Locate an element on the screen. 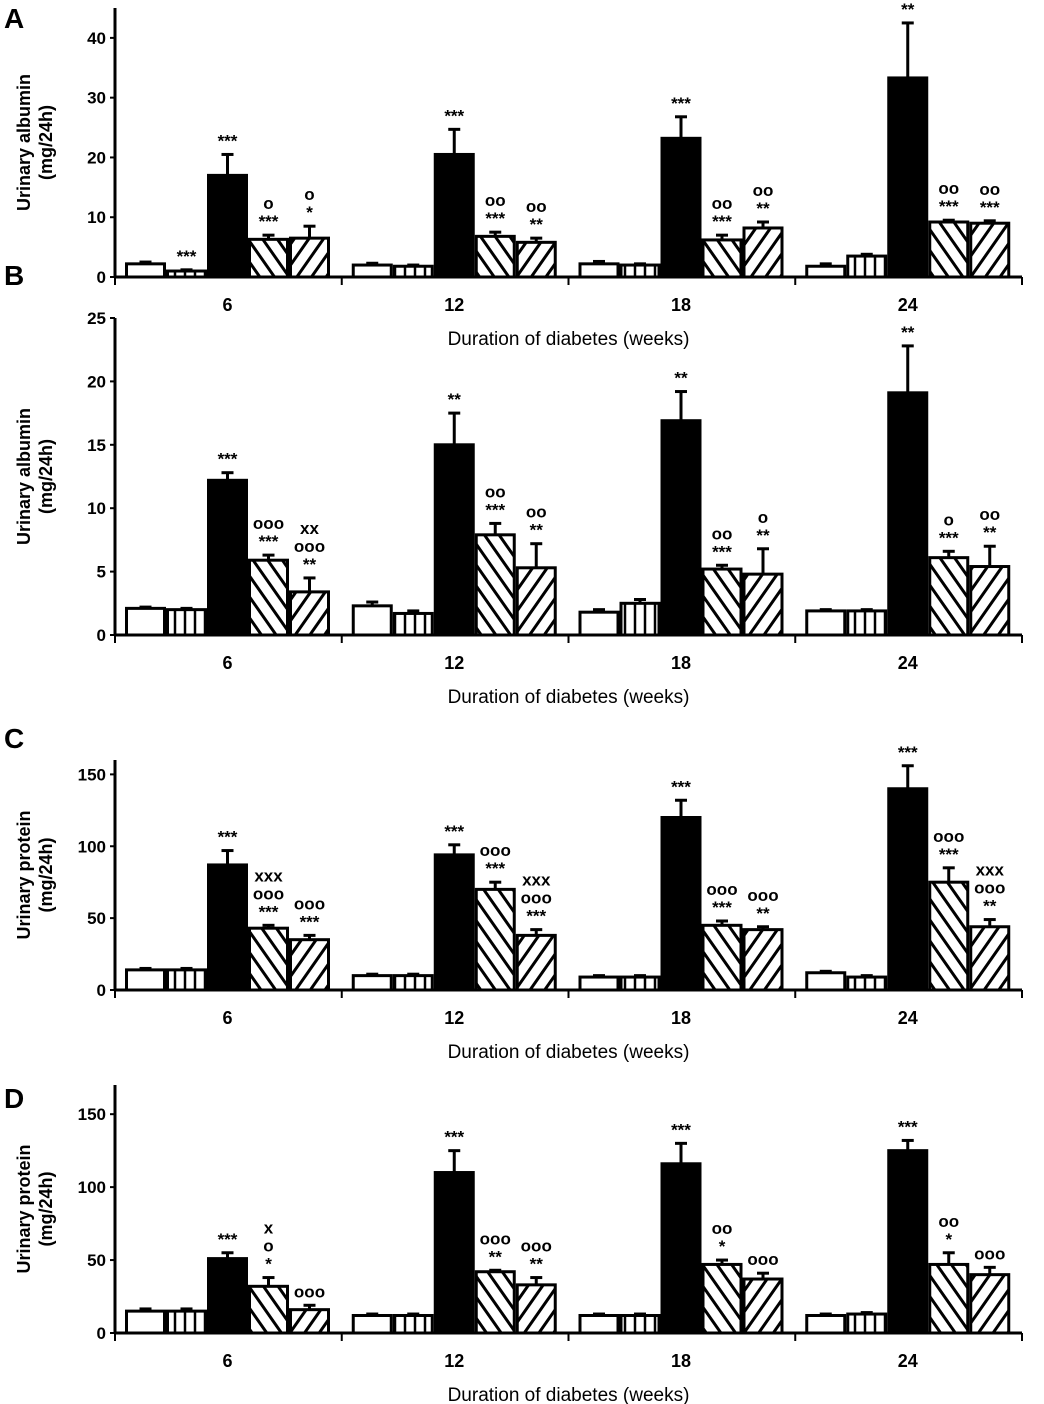  x-axis-label: Duration of diabetes (weeks) is located at coordinates (569, 339).